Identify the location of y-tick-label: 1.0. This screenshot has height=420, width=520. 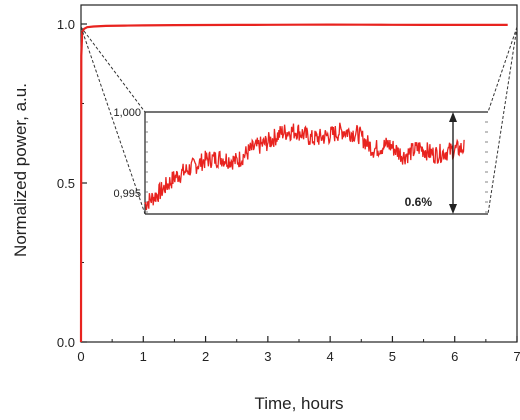
(66, 24).